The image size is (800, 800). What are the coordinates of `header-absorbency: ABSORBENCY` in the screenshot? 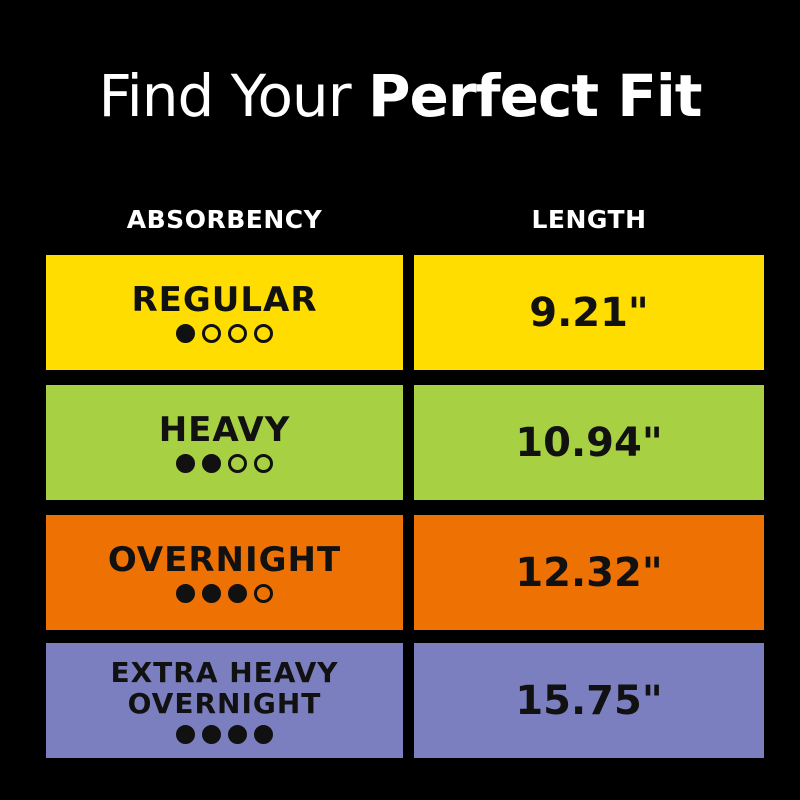 It's located at (224, 219).